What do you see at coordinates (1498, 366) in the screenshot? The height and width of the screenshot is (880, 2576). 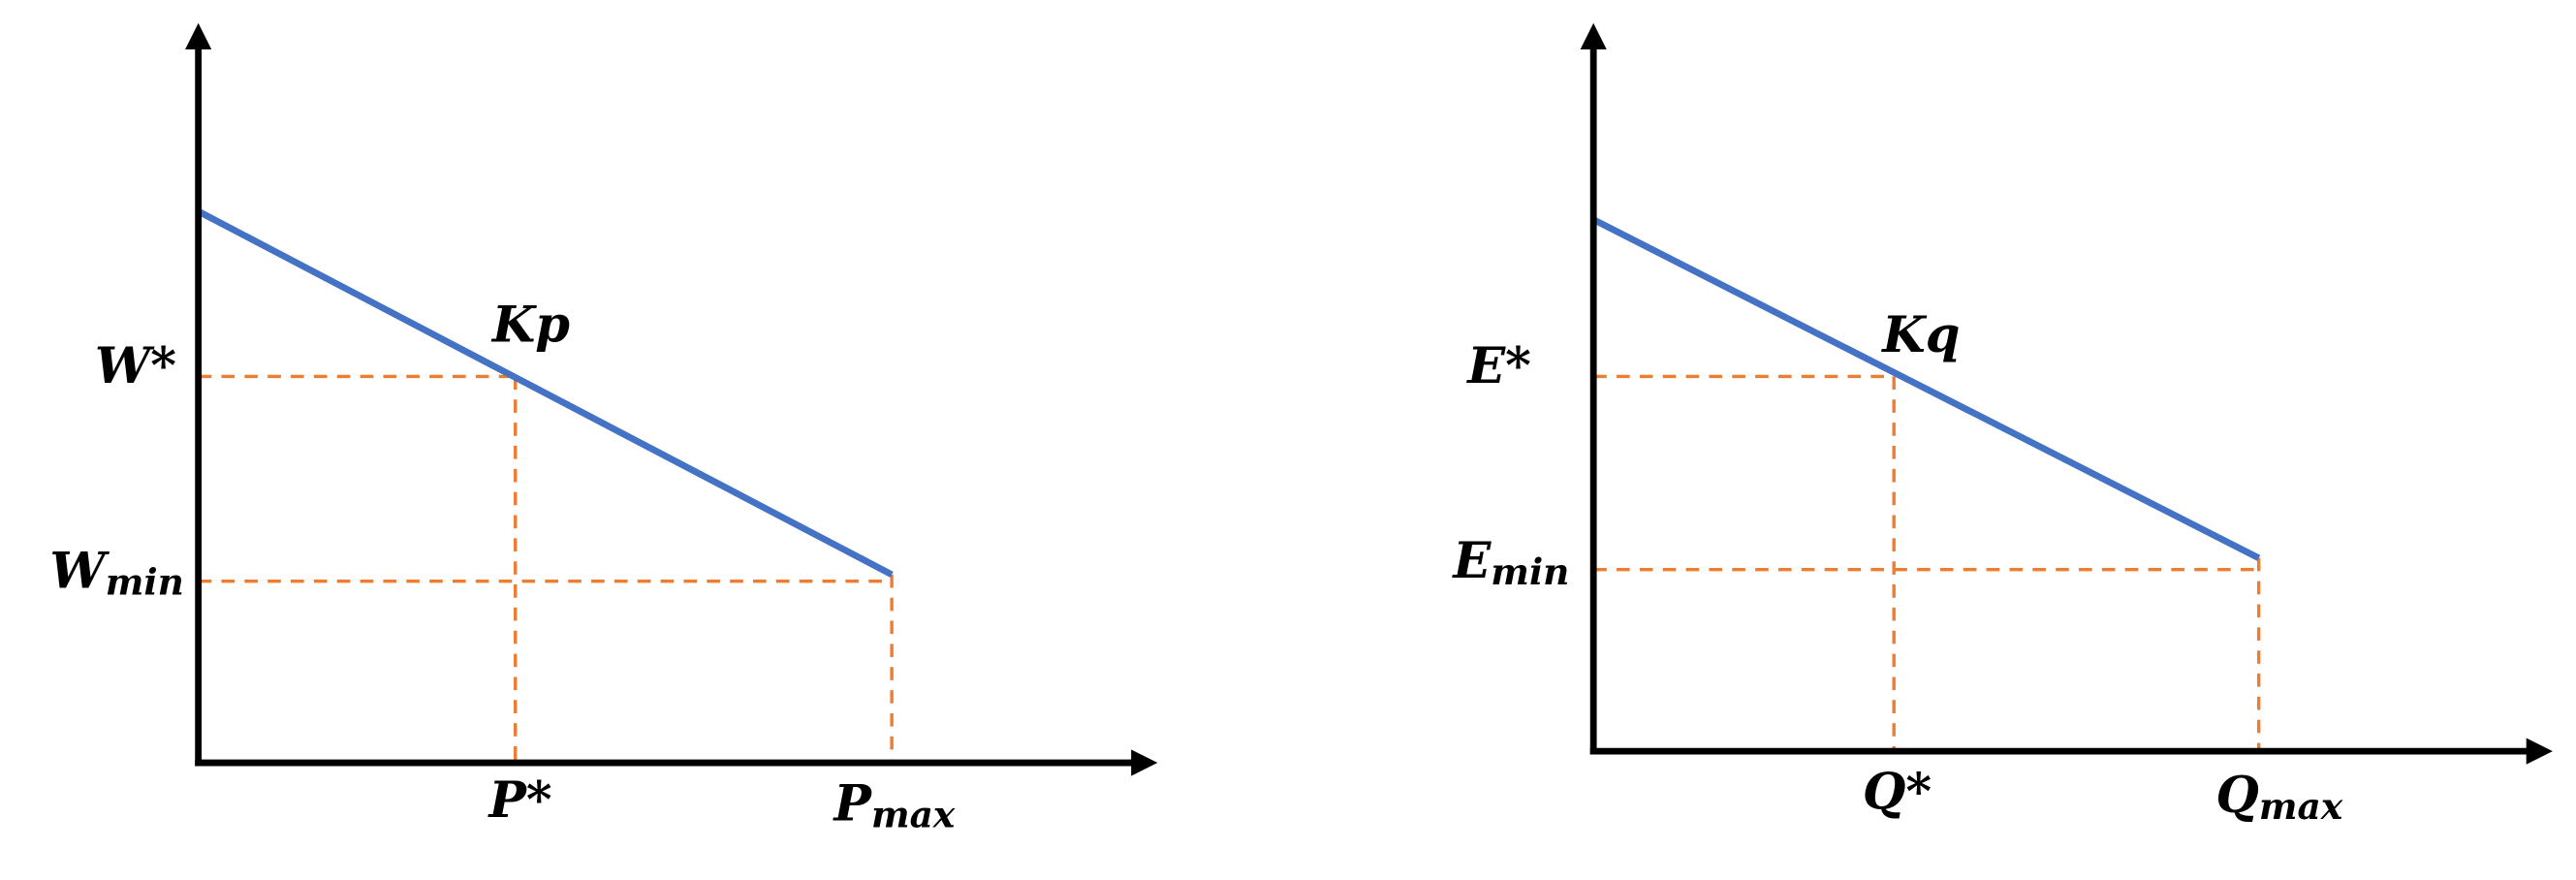 I see `axis-label: E*` at bounding box center [1498, 366].